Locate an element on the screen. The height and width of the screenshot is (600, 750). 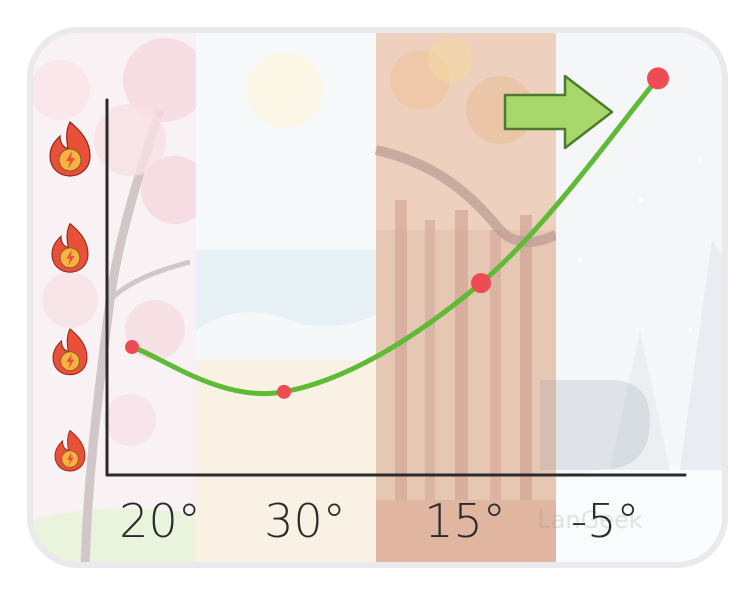
x-tick-labels: 20° 30° 15° -5° is located at coordinates (379, 521).